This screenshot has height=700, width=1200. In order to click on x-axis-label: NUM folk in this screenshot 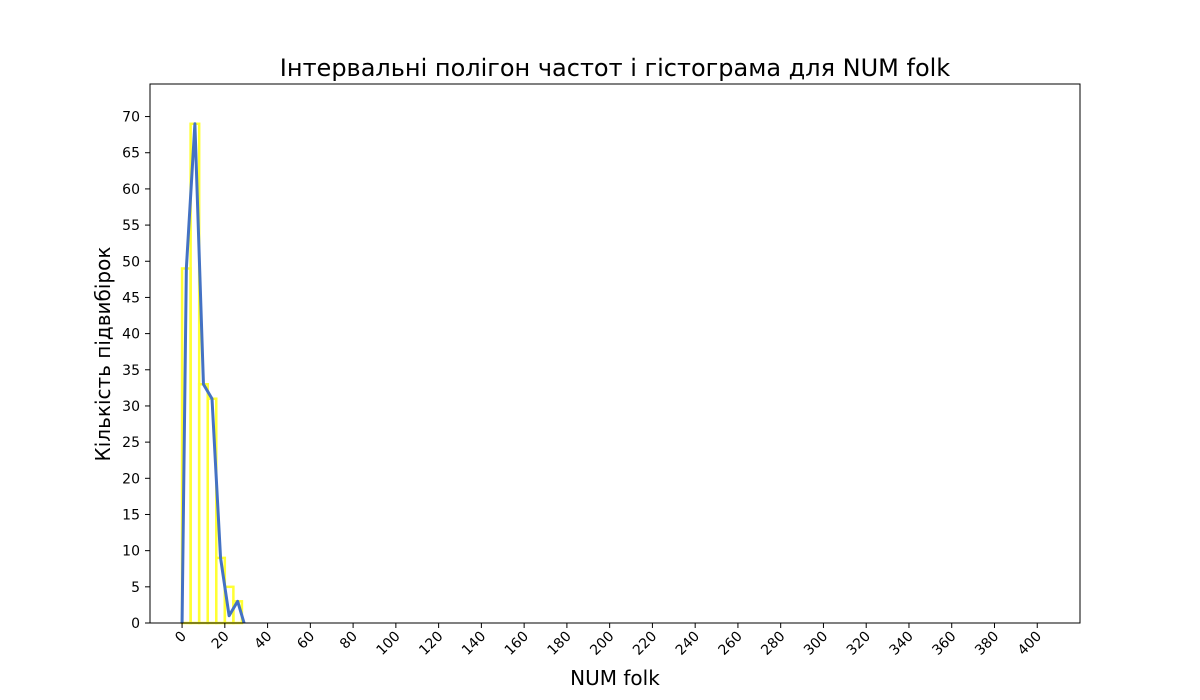, I will do `click(615, 678)`.